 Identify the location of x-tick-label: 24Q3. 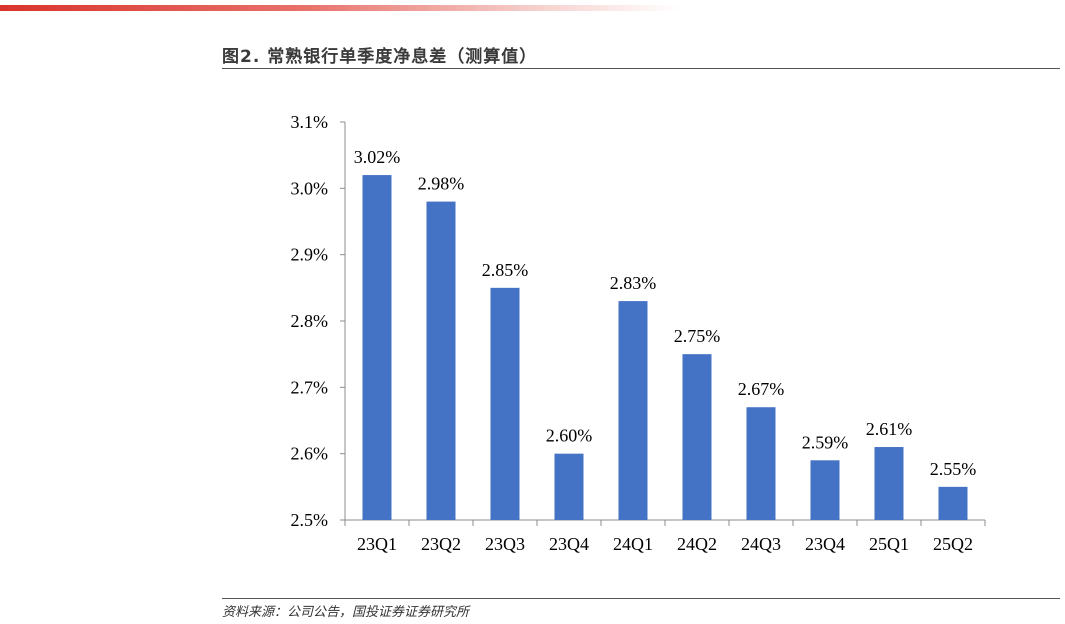
(761, 544).